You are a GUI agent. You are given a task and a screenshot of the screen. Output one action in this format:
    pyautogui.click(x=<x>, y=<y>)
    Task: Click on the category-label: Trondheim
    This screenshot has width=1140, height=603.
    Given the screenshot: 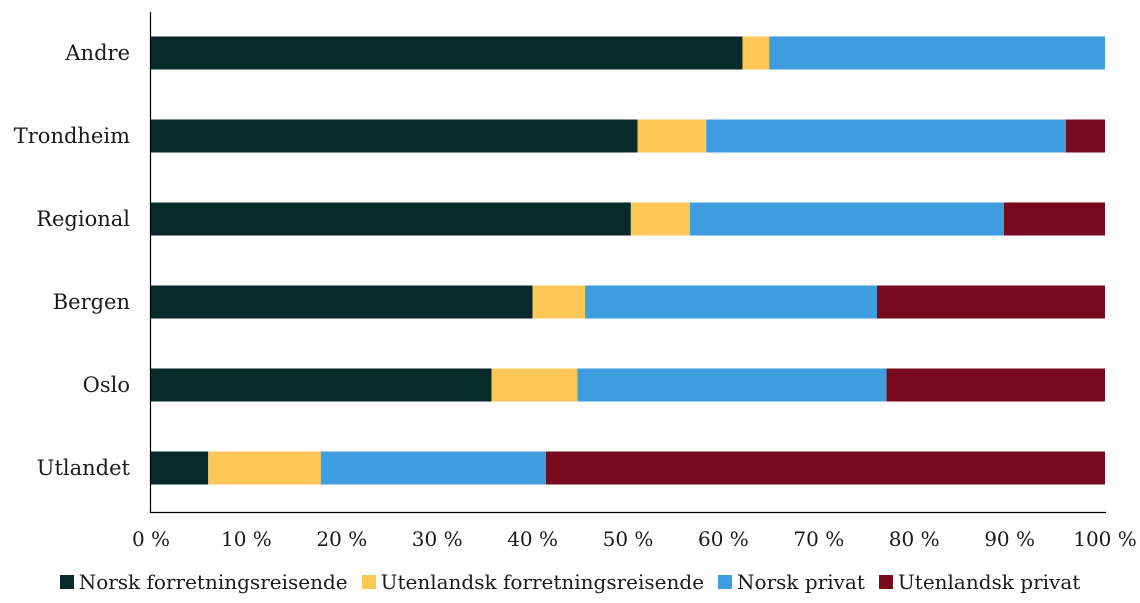 What is the action you would take?
    pyautogui.click(x=72, y=136)
    